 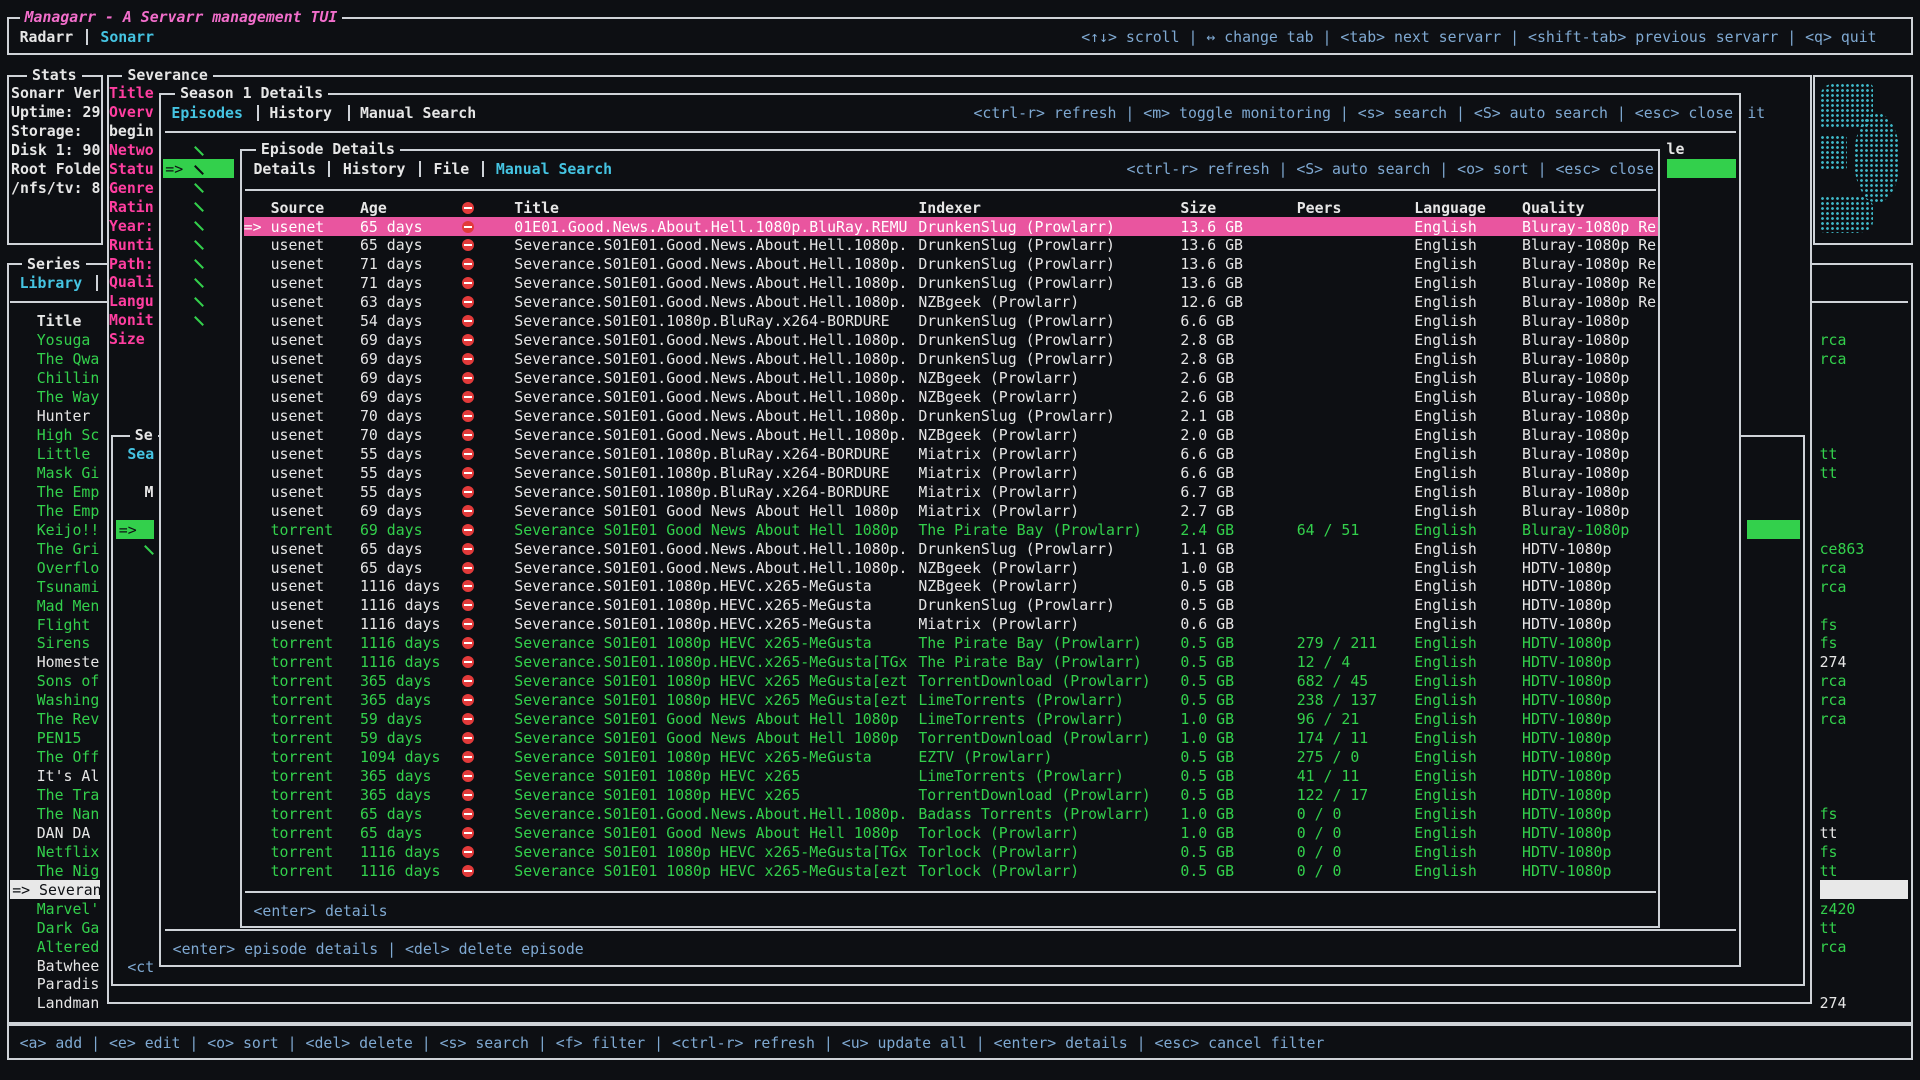 I want to click on series-title: Paradis, so click(x=68, y=984).